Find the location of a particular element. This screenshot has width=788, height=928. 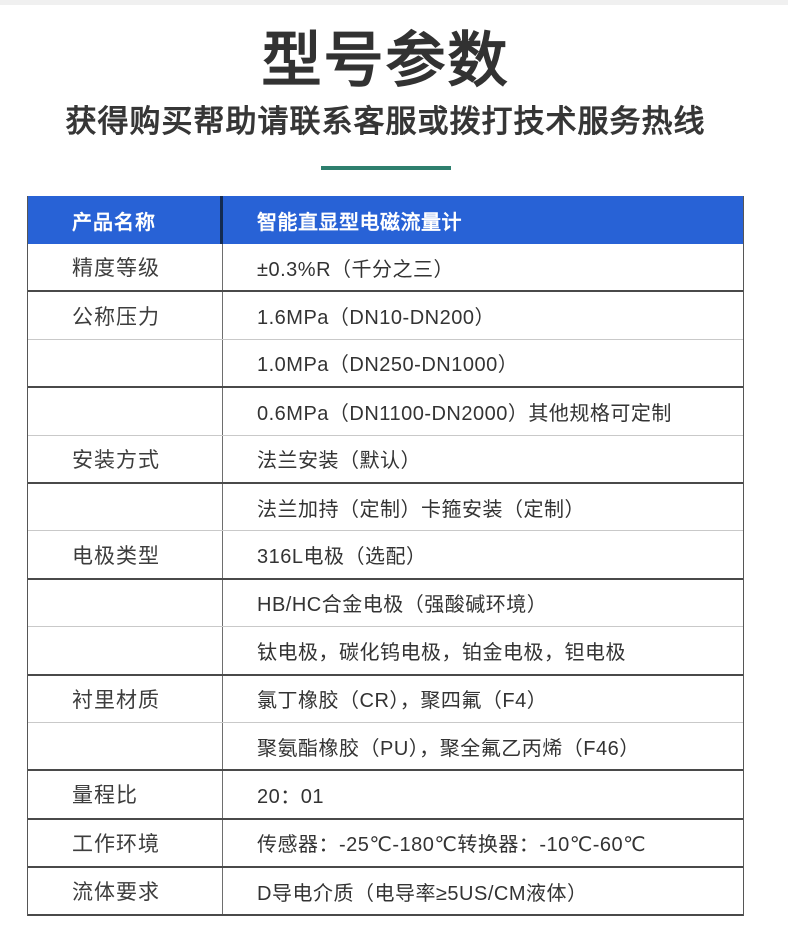

page-title: 型号参数 is located at coordinates (385, 60).